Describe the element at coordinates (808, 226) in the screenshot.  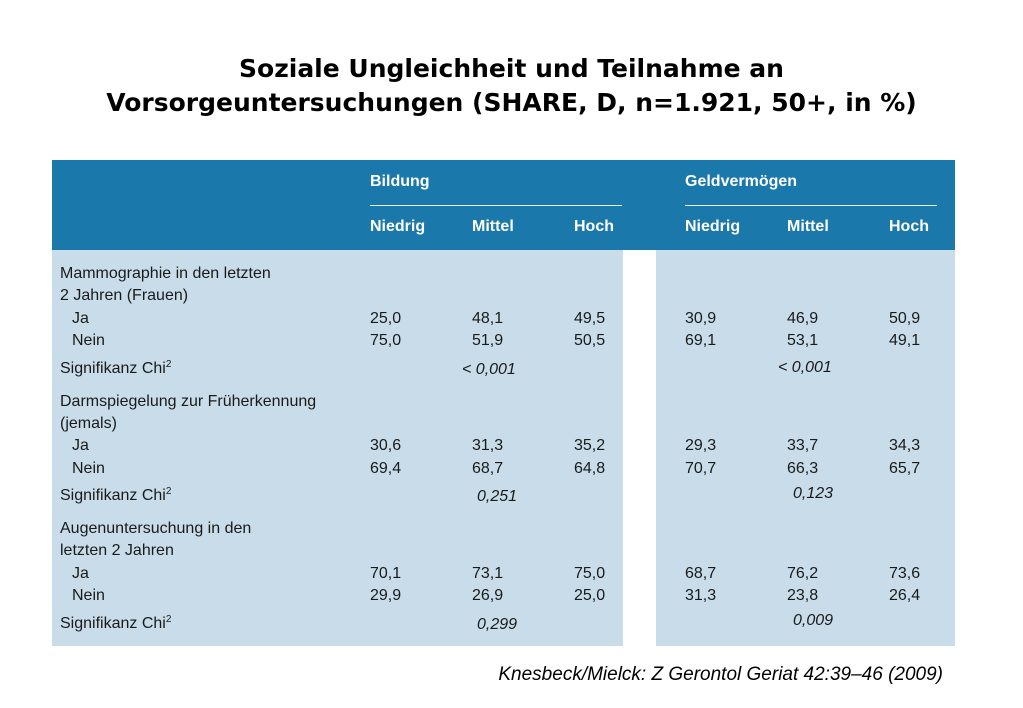
I see `col-header-geld-mittel: Mittel` at that location.